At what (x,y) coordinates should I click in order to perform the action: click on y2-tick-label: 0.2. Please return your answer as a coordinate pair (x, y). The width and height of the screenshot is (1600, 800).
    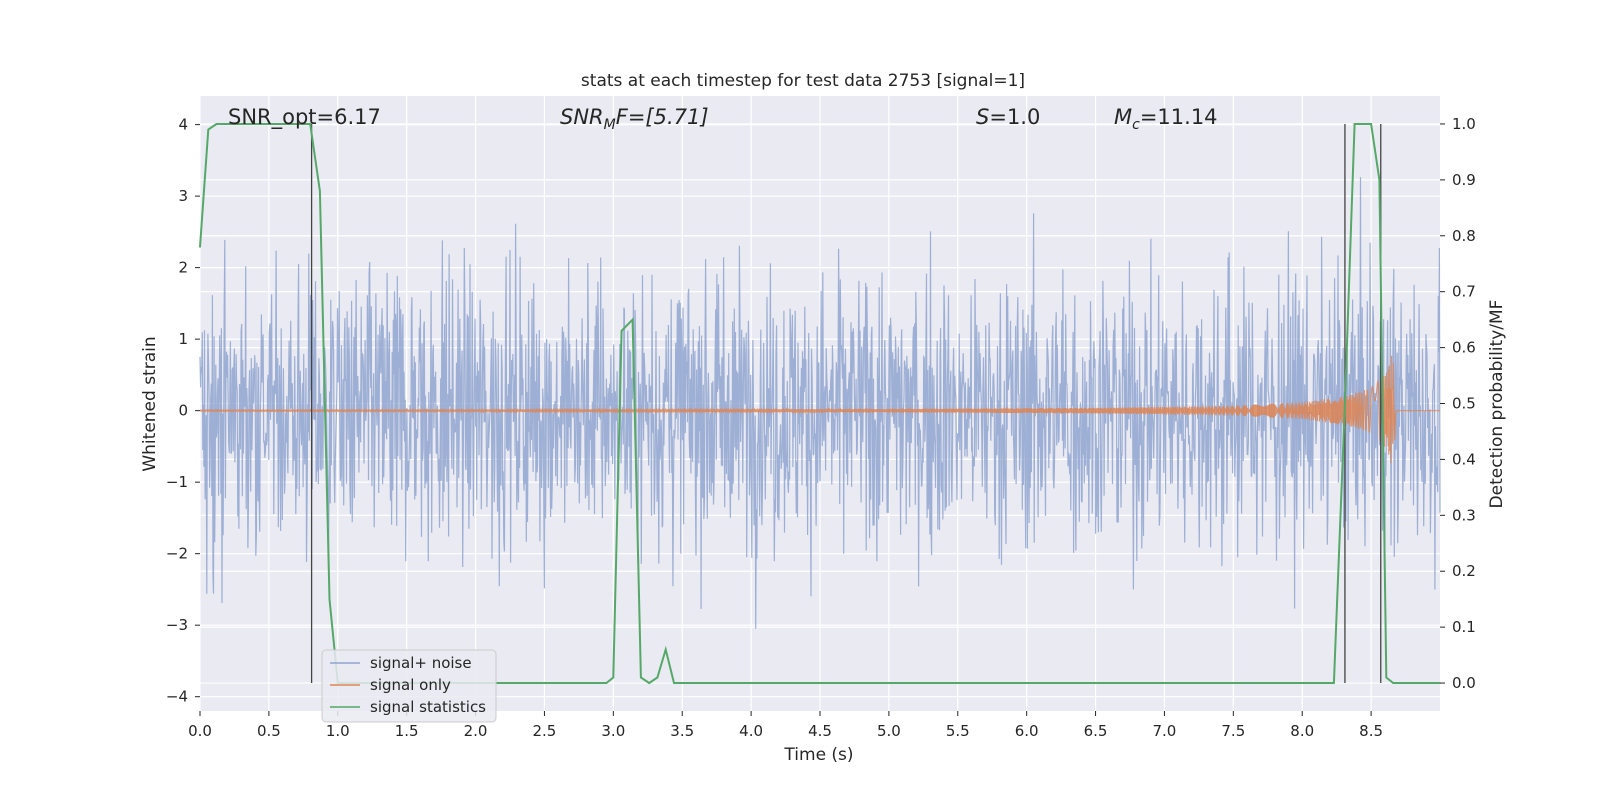
    Looking at the image, I should click on (1464, 571).